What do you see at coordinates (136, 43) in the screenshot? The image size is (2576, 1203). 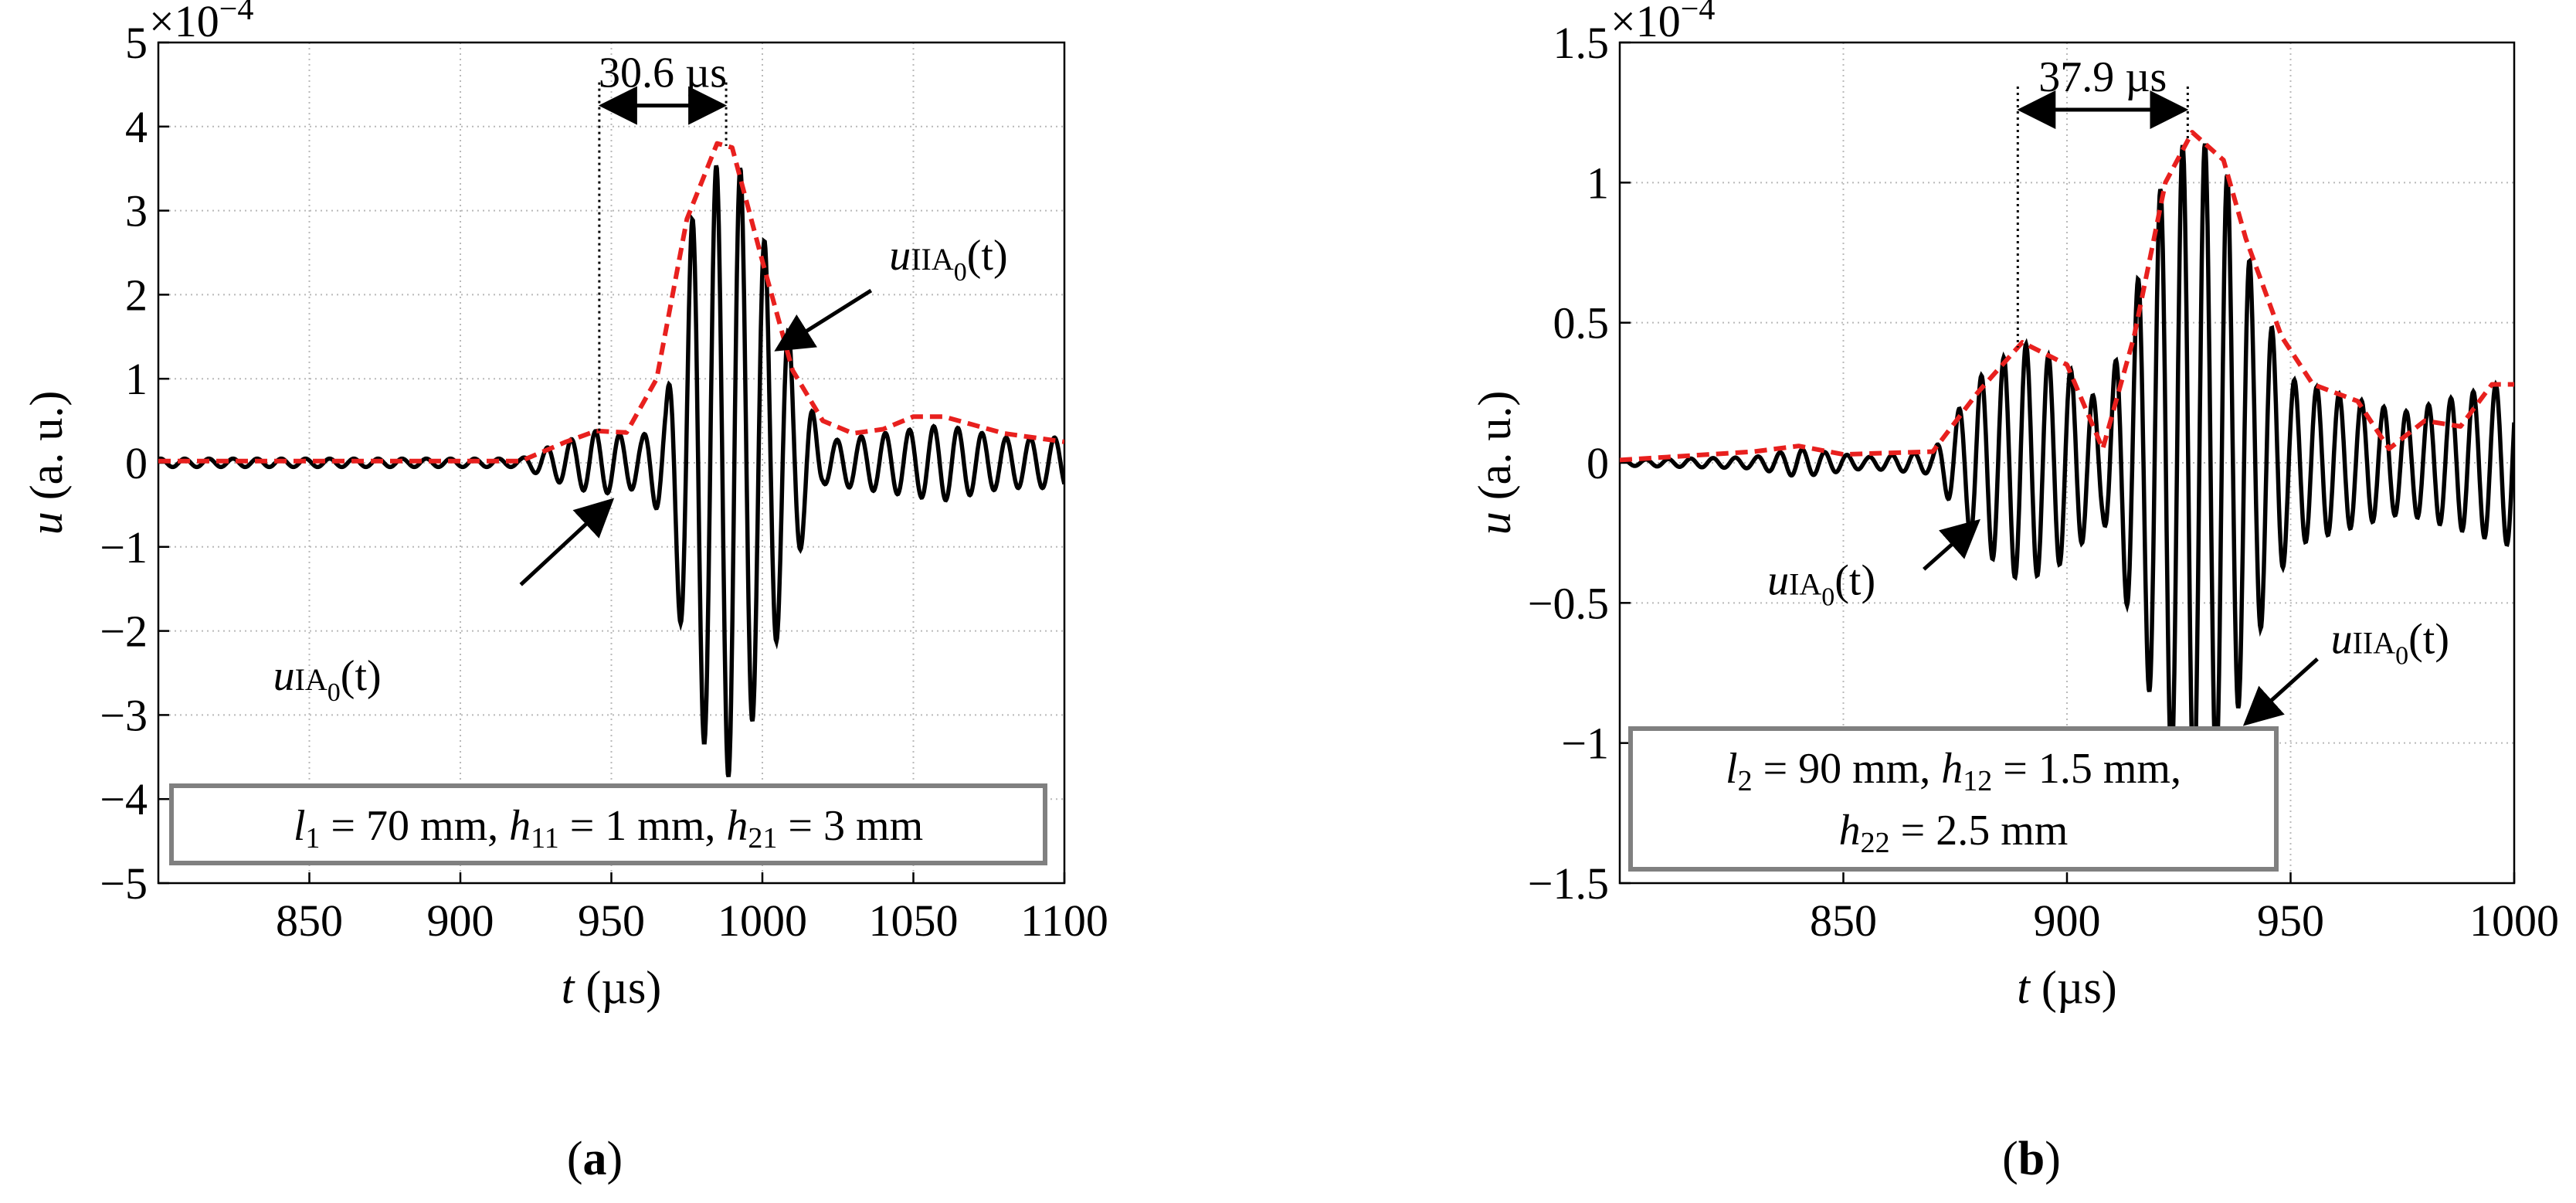 I see `y-tick-label: 5` at bounding box center [136, 43].